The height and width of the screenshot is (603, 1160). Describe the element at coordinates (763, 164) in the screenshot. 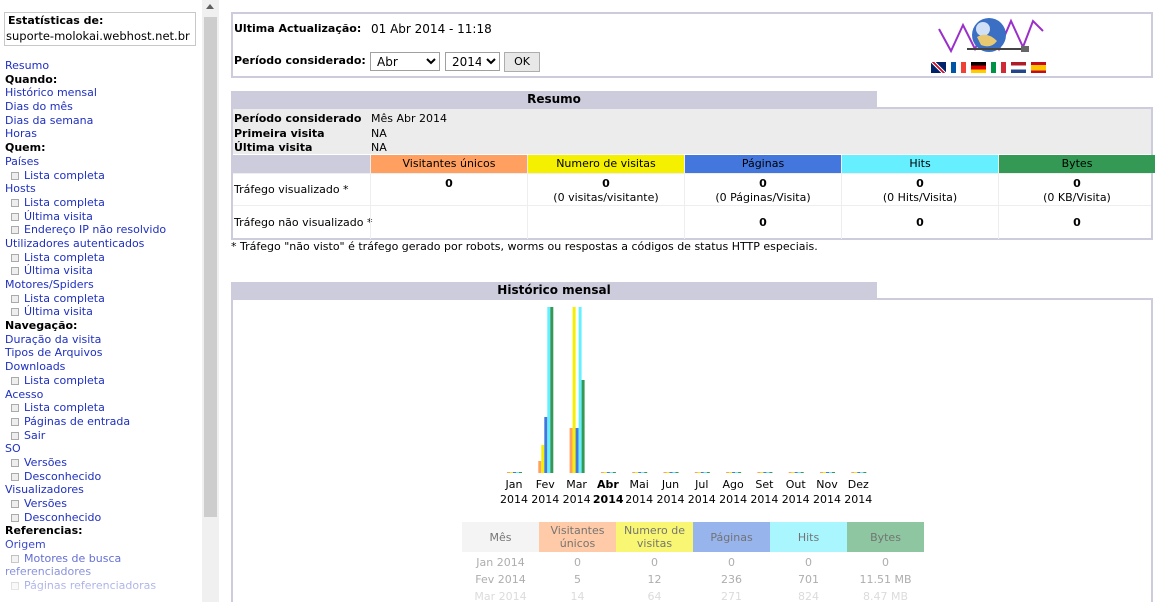

I see `resumo-col-header: Páginas` at that location.